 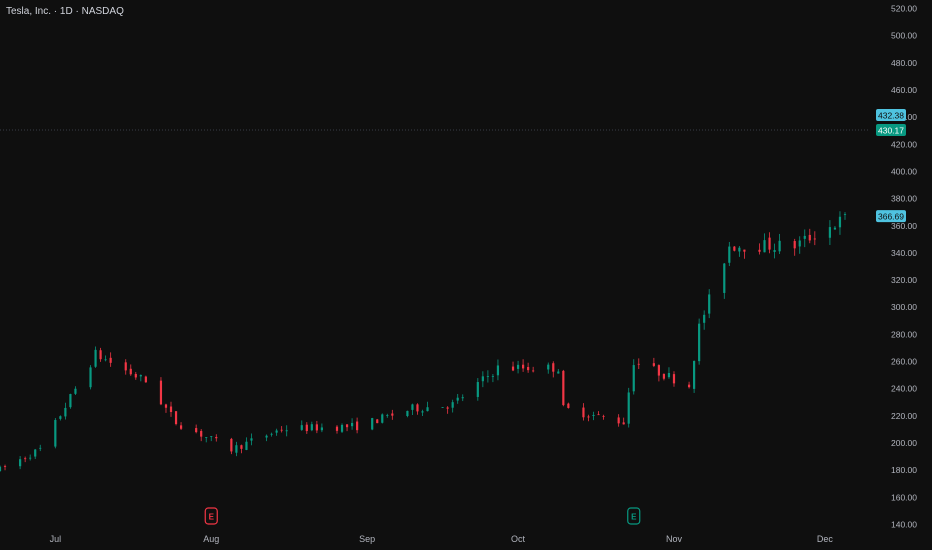 What do you see at coordinates (891, 216) in the screenshot?
I see `level-2-tag` at bounding box center [891, 216].